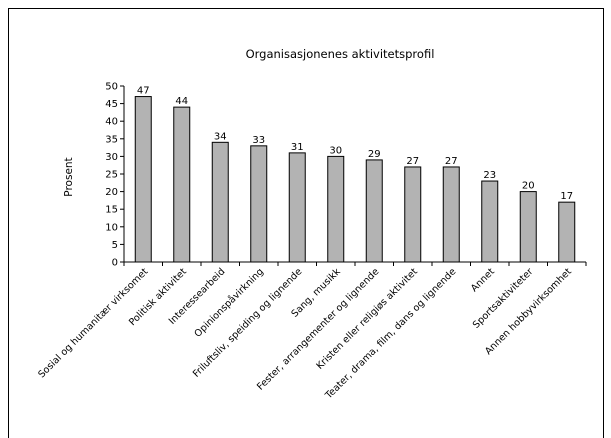 Image resolution: width=611 pixels, height=438 pixels. I want to click on y-tick-label: 20, so click(111, 192).